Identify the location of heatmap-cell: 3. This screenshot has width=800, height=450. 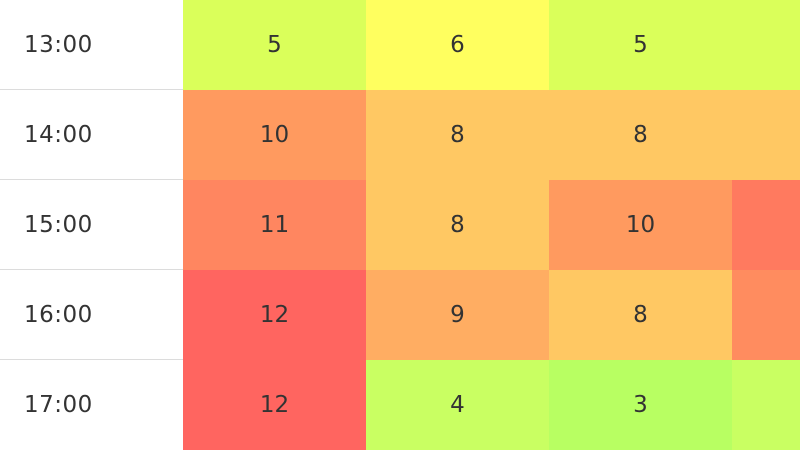
(640, 405).